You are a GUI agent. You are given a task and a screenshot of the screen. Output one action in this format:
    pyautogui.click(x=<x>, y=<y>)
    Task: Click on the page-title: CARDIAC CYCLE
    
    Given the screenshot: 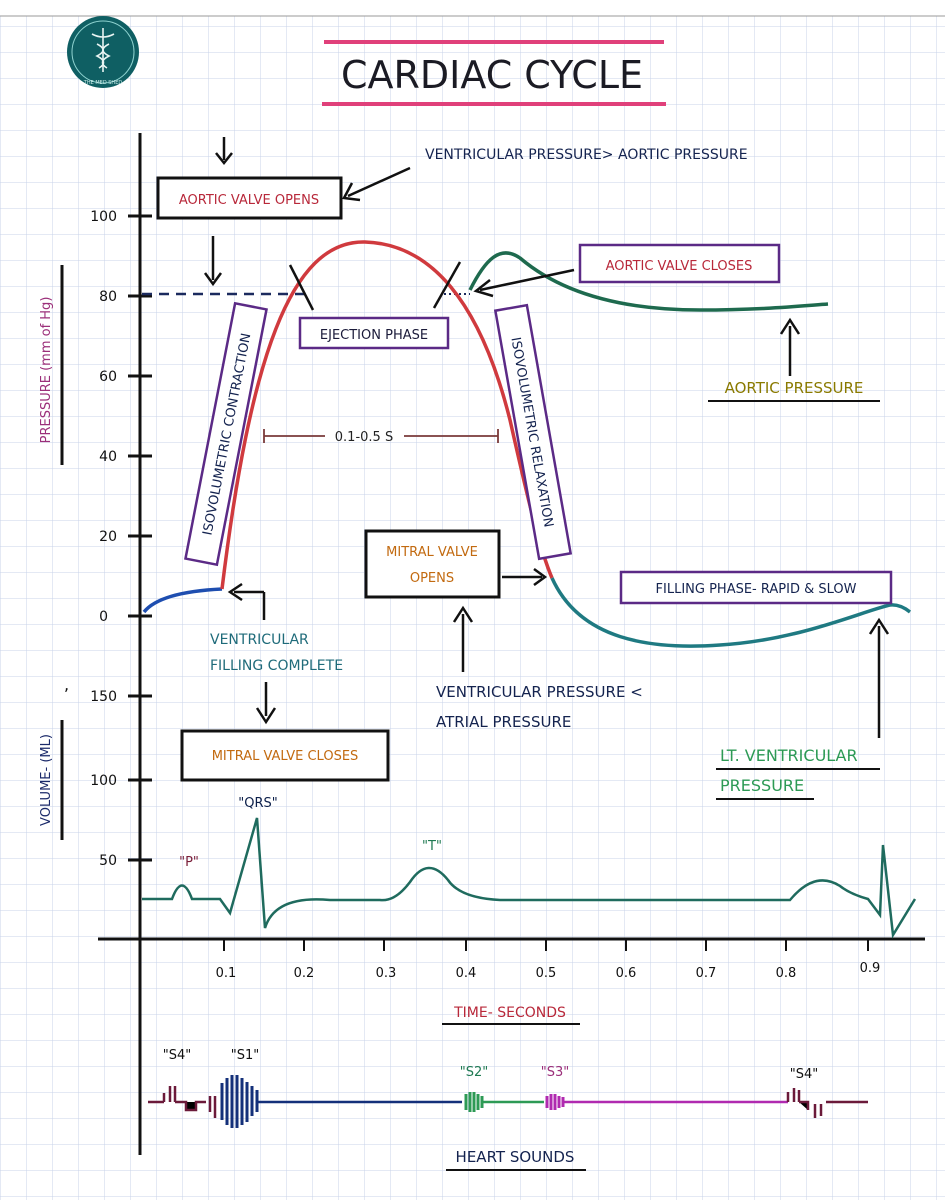 What is the action you would take?
    pyautogui.click(x=492, y=75)
    